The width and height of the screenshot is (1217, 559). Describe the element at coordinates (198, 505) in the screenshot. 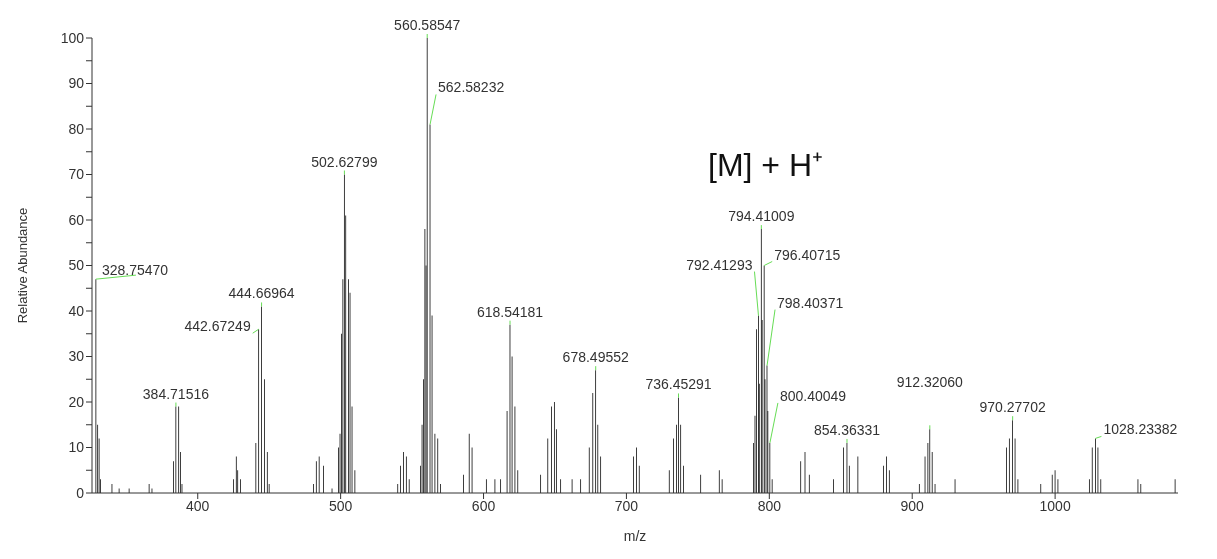

I see `x-tick-label: 400` at that location.